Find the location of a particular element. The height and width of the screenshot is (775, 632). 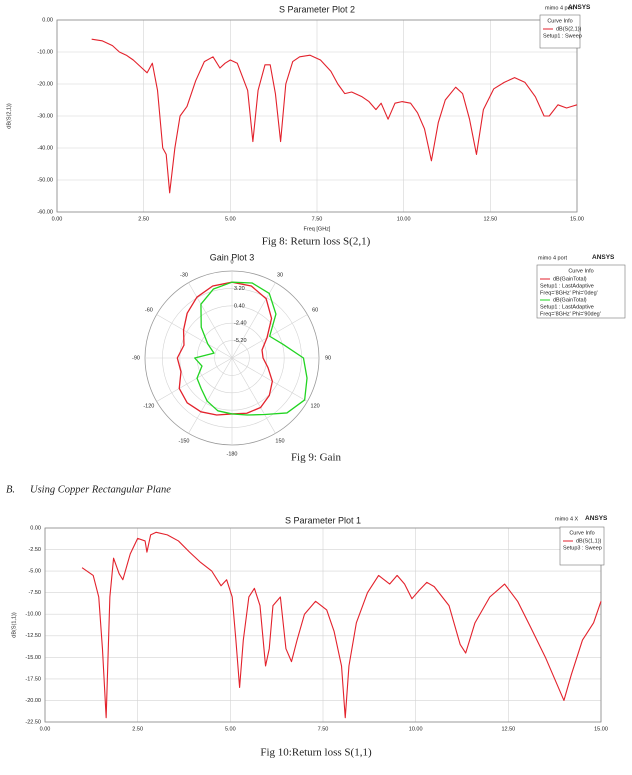

y-axis-label: dB(S(1,1)) is located at coordinates (14, 625).